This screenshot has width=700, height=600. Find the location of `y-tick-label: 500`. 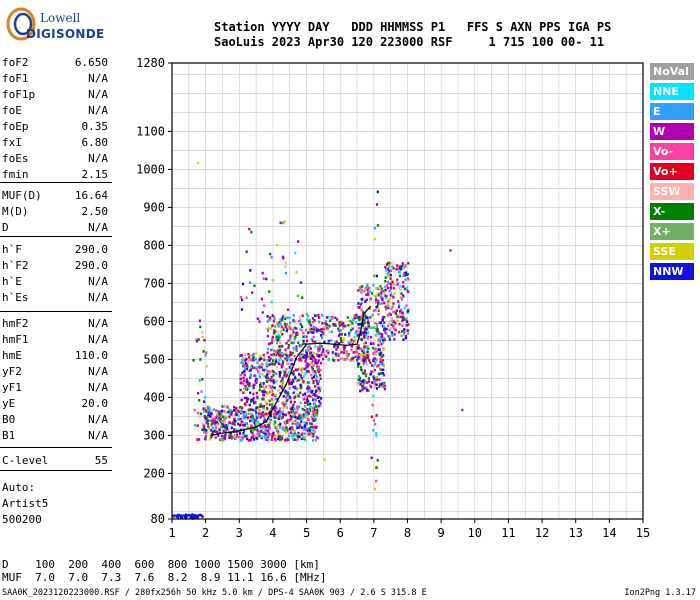

y-tick-label: 500 is located at coordinates (154, 359).